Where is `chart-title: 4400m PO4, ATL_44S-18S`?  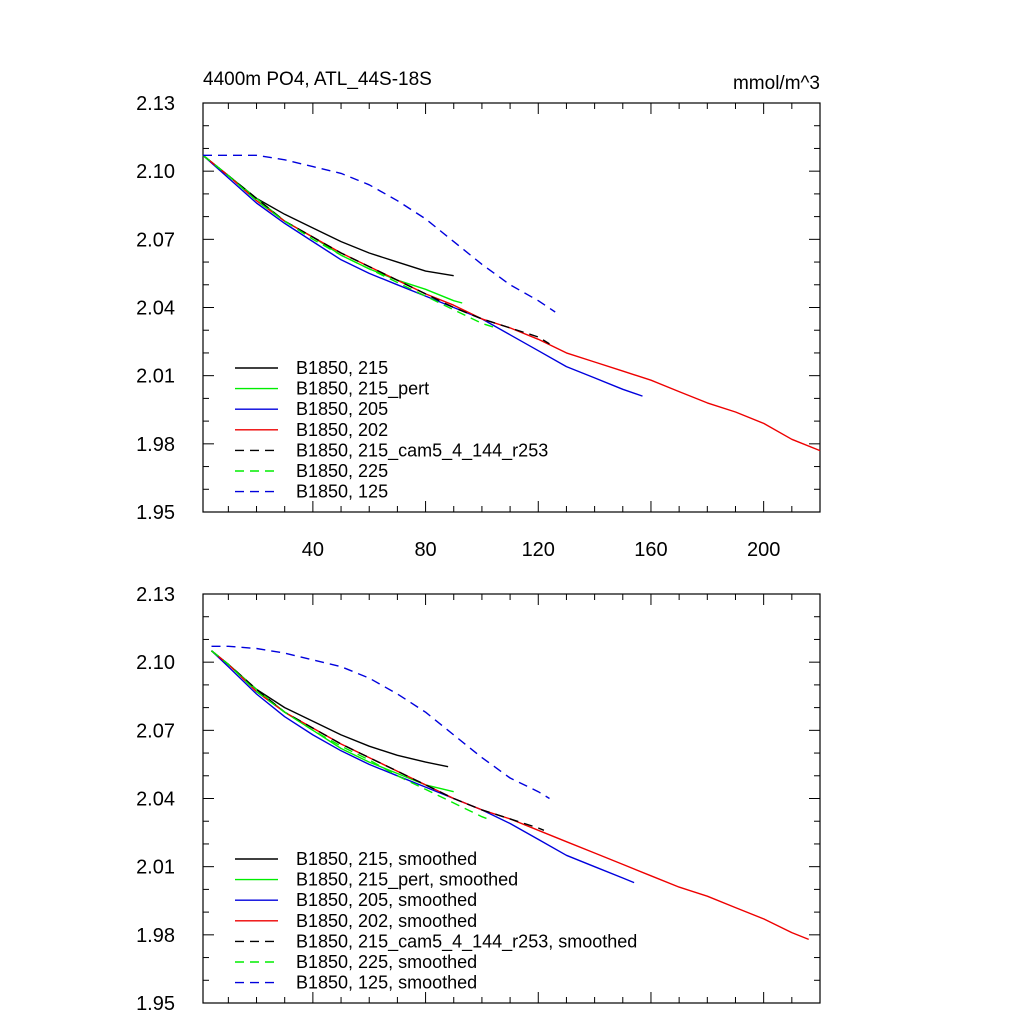 chart-title: 4400m PO4, ATL_44S-18S is located at coordinates (317, 79).